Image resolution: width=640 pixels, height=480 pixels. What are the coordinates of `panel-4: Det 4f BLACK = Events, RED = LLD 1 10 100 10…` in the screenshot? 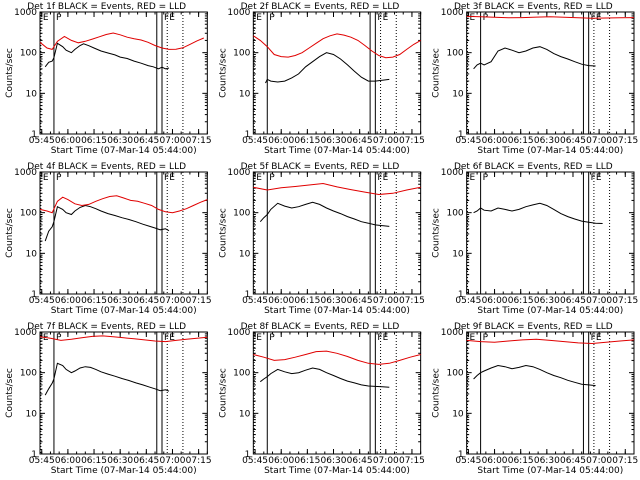 It's located at (108, 239).